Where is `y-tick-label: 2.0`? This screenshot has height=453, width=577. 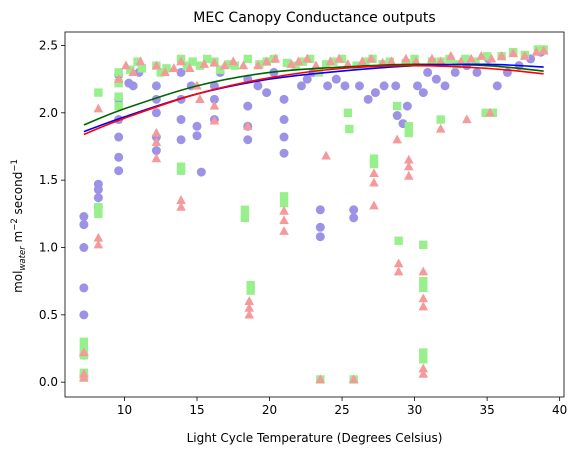
y-tick-label: 2.0 is located at coordinates (48, 113).